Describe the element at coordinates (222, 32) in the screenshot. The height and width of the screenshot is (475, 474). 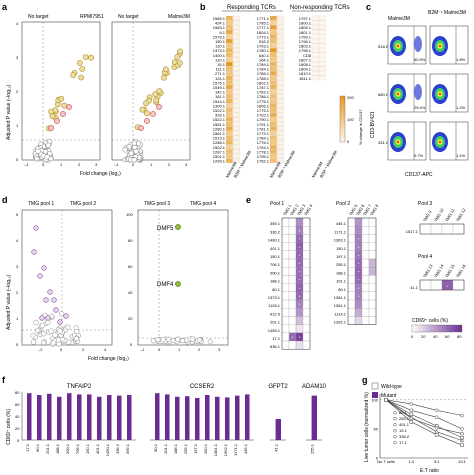
I see `heatmap-row-label: 6.1` at that location.